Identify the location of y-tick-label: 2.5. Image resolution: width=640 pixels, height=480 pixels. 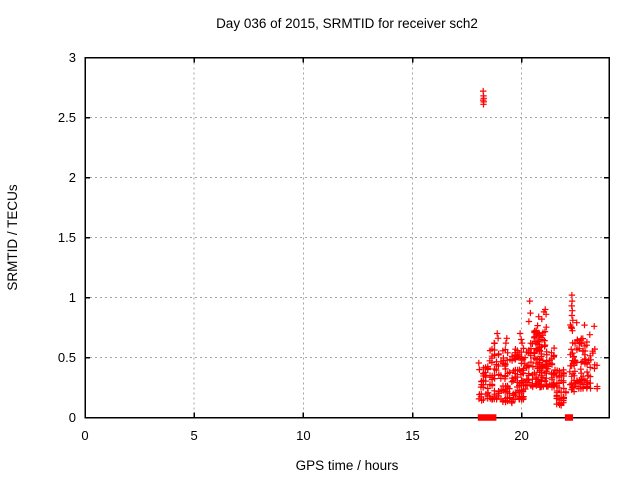
(67, 117).